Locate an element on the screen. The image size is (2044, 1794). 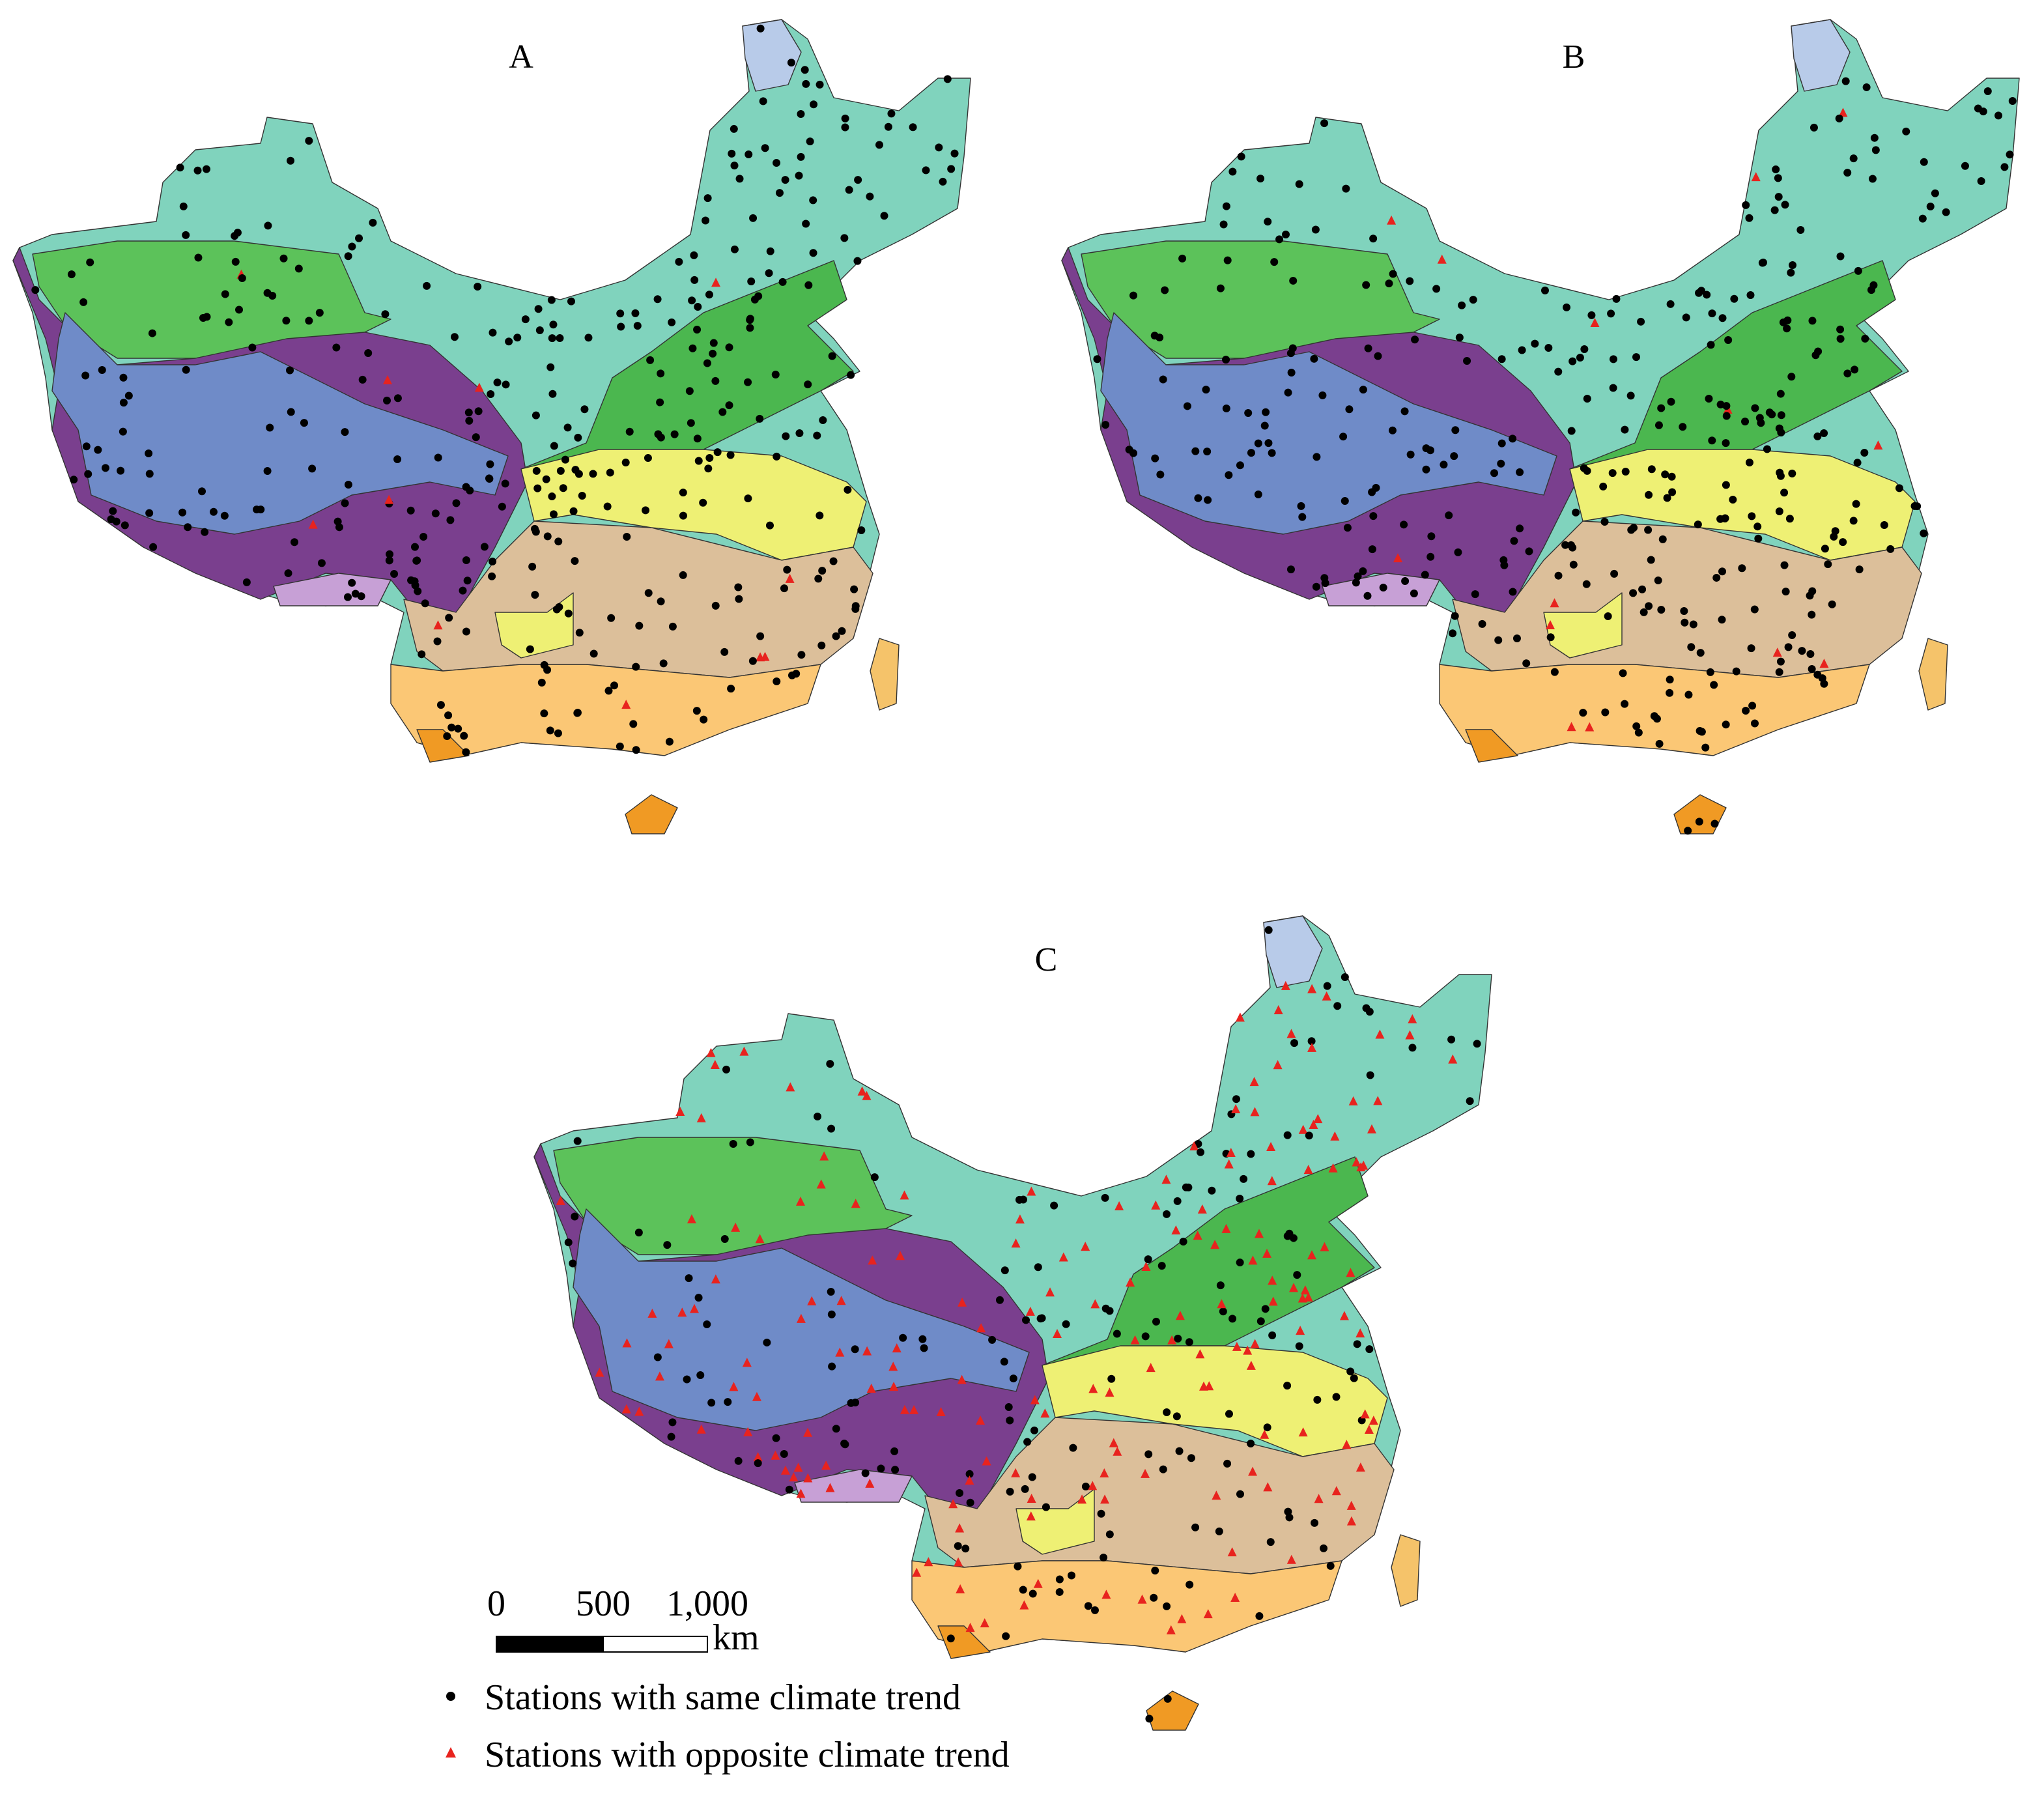
panel-label: B is located at coordinates (1574, 57).